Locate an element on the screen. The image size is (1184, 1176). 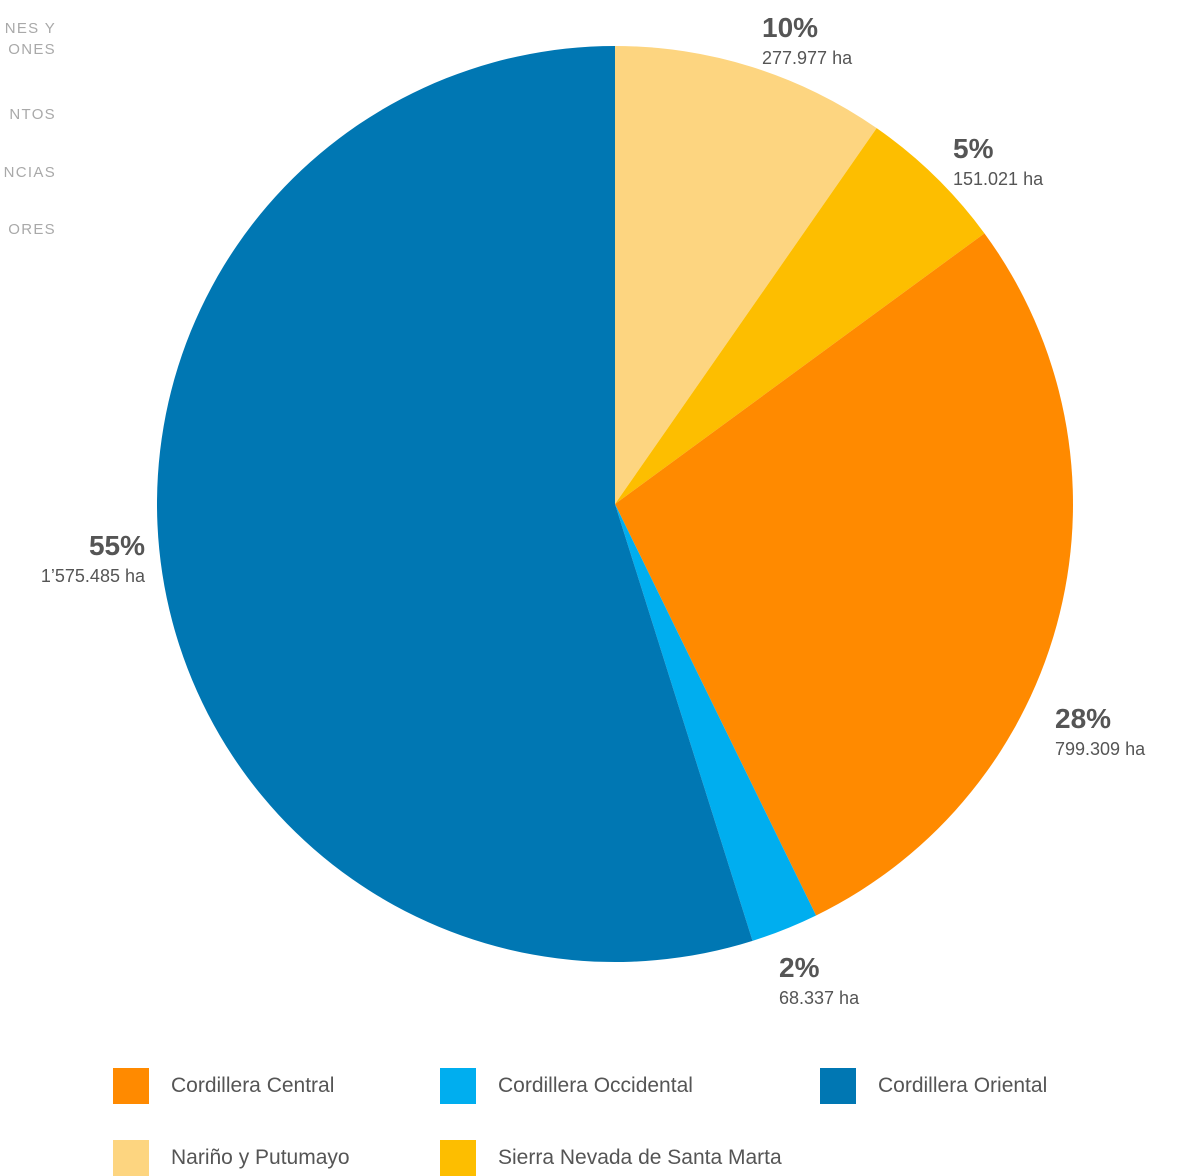
slice-value-label: 151.021 ha is located at coordinates (998, 179).